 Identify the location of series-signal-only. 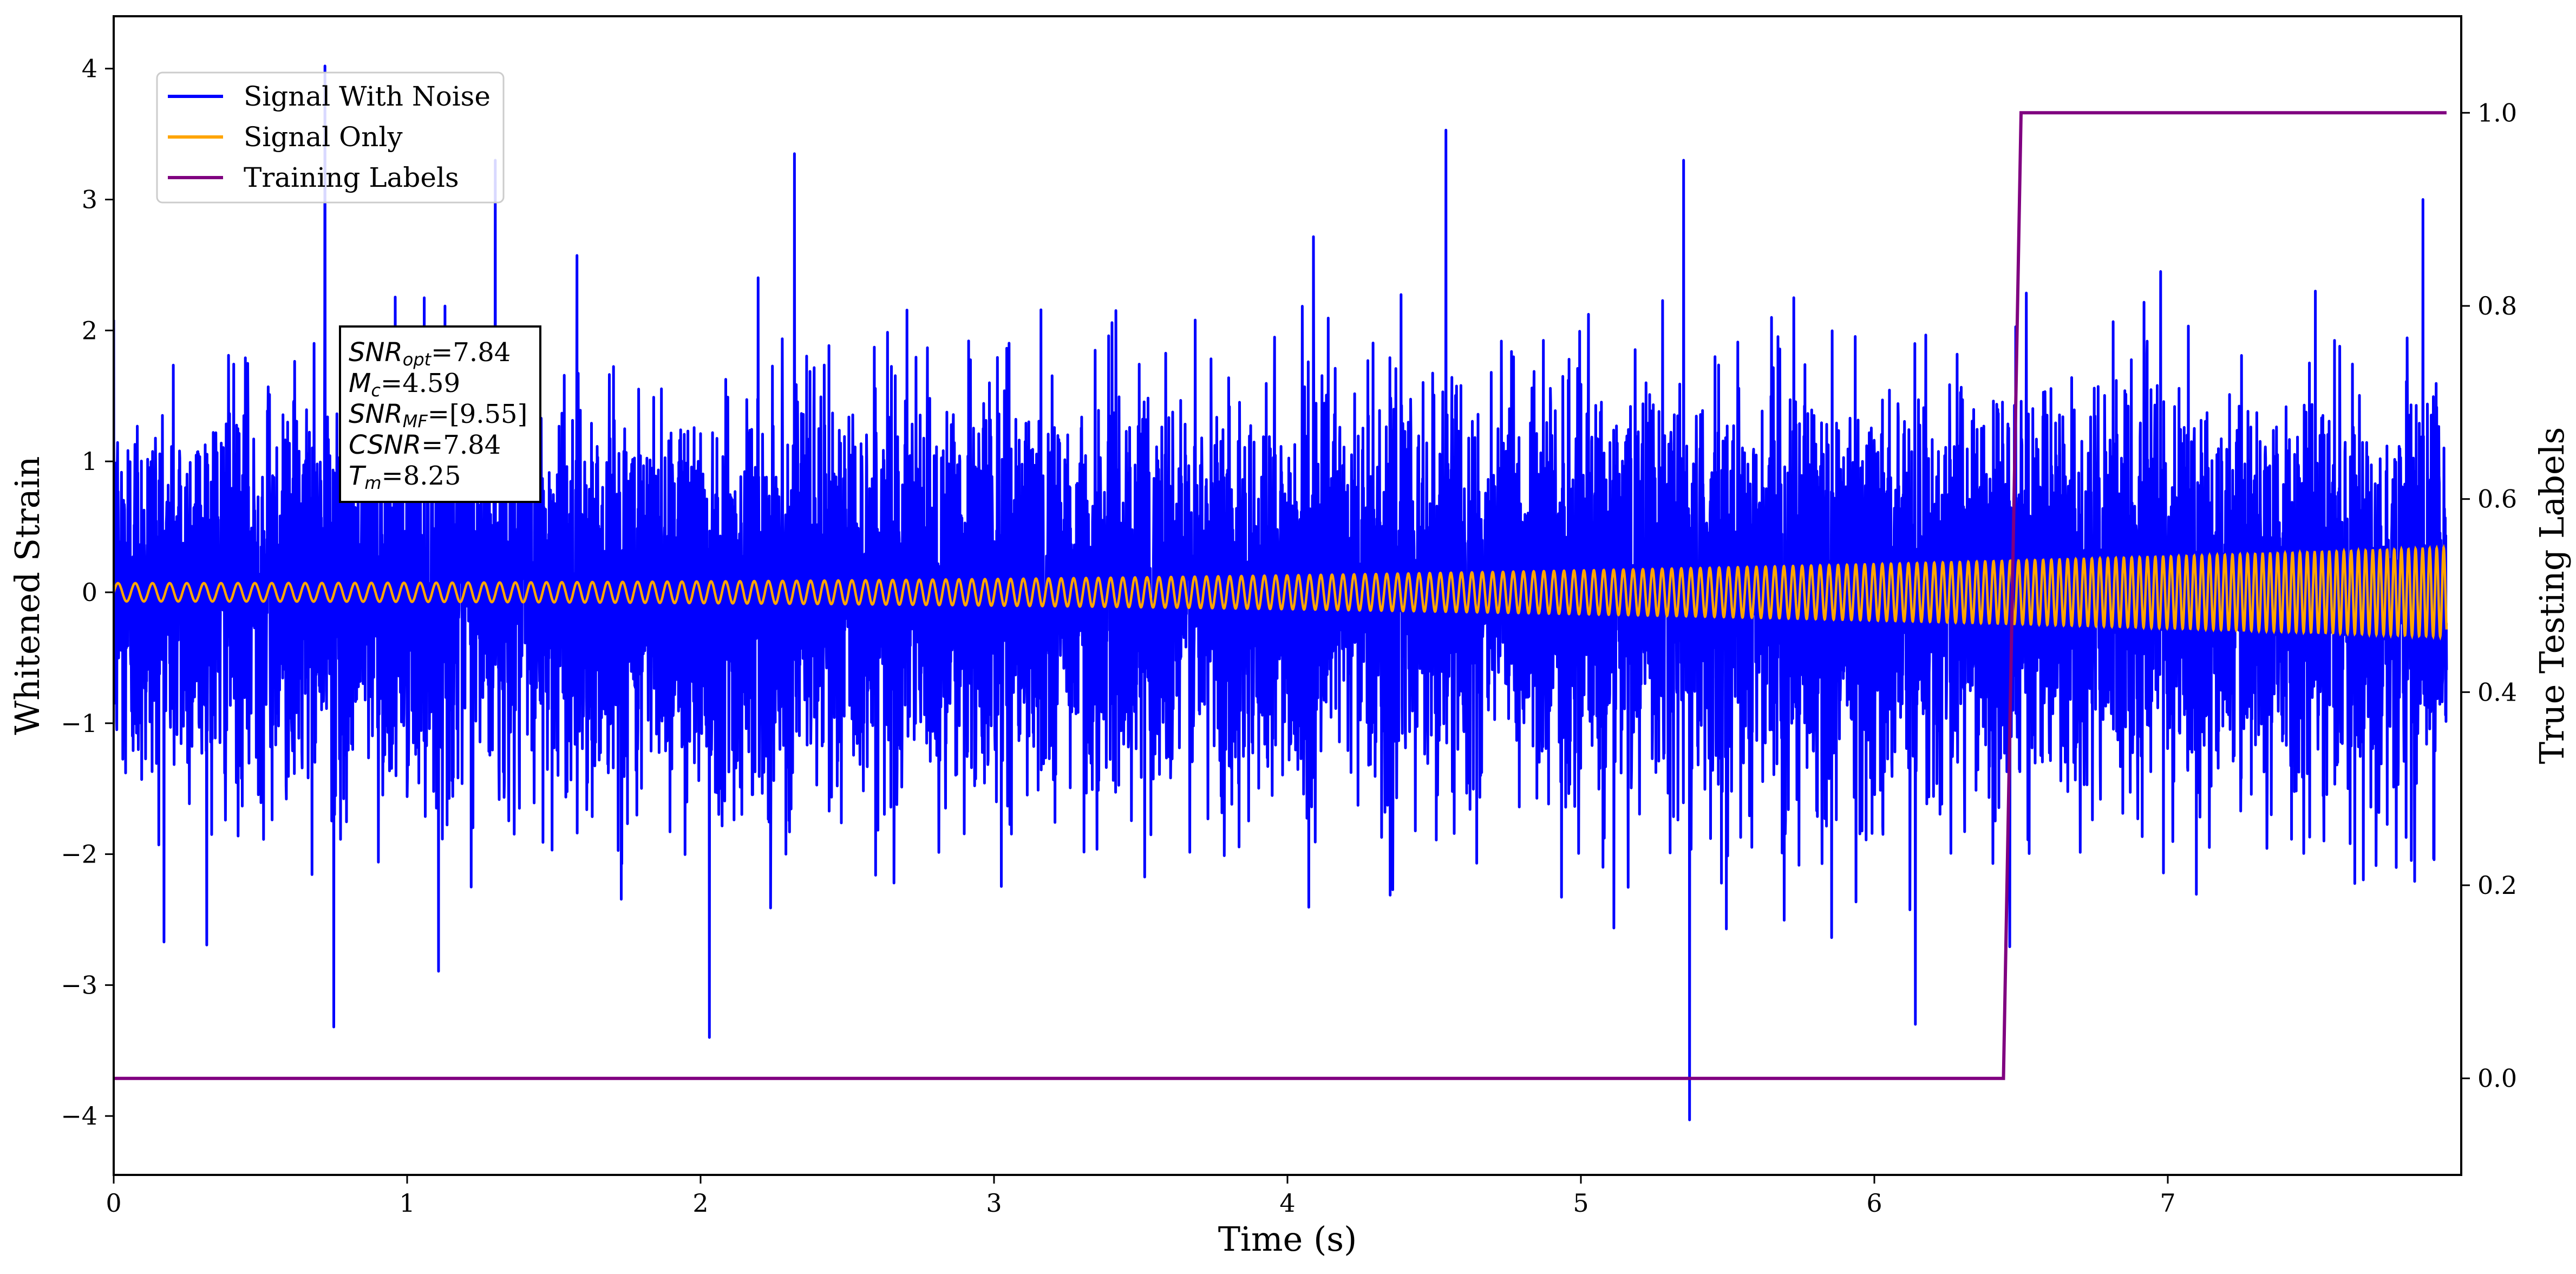
(1281, 592).